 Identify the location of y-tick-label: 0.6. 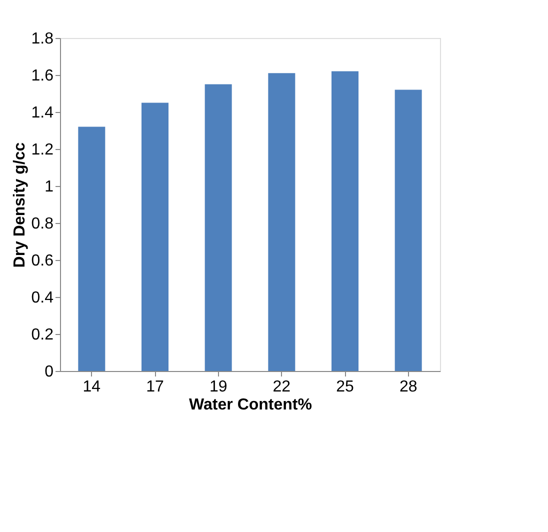
(42, 261).